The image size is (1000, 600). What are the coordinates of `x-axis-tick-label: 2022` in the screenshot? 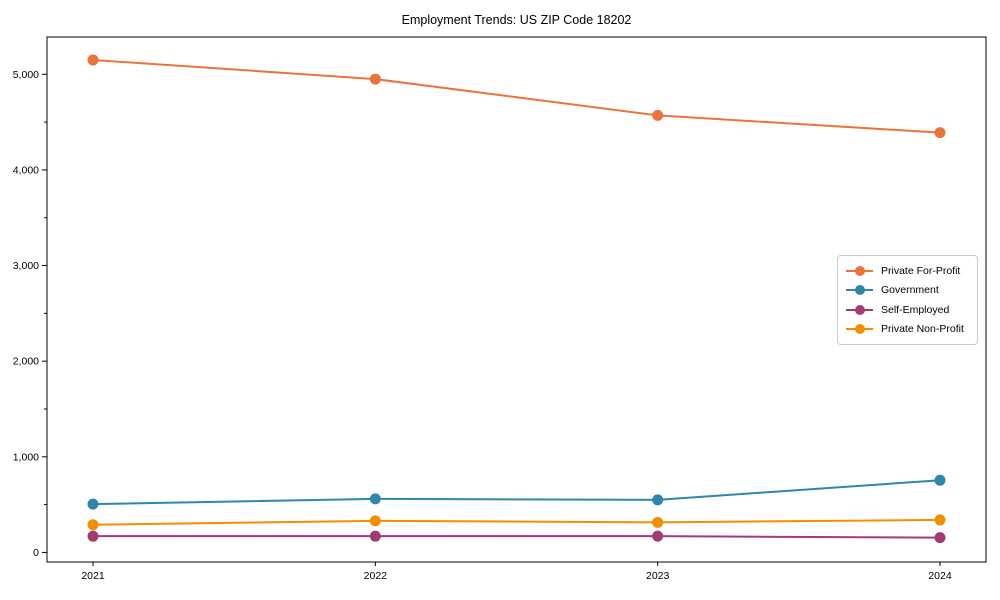 It's located at (376, 576).